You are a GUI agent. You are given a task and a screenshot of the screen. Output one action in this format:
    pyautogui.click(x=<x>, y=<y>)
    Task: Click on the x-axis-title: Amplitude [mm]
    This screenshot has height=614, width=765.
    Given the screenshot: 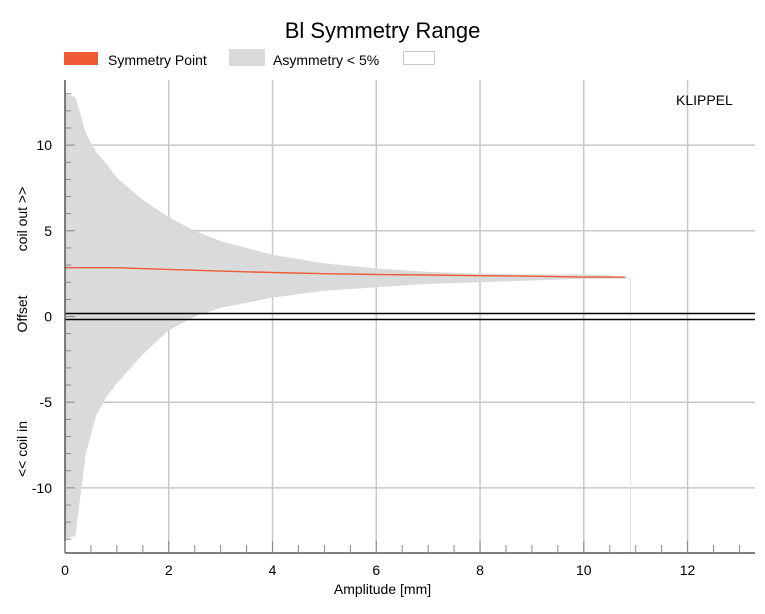 What is the action you would take?
    pyautogui.click(x=382, y=589)
    